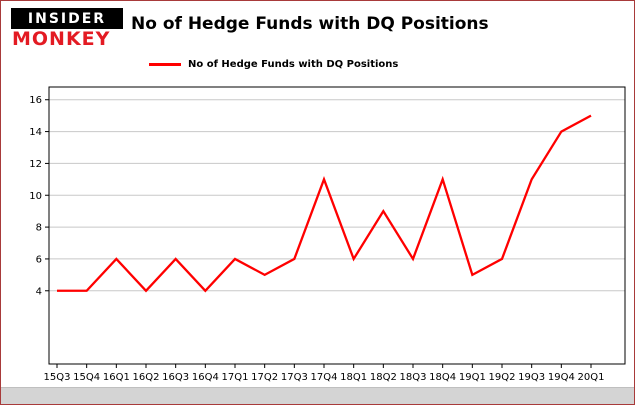 The width and height of the screenshot is (635, 405). Describe the element at coordinates (353, 377) in the screenshot. I see `x-tick-label: 18Q1` at that location.